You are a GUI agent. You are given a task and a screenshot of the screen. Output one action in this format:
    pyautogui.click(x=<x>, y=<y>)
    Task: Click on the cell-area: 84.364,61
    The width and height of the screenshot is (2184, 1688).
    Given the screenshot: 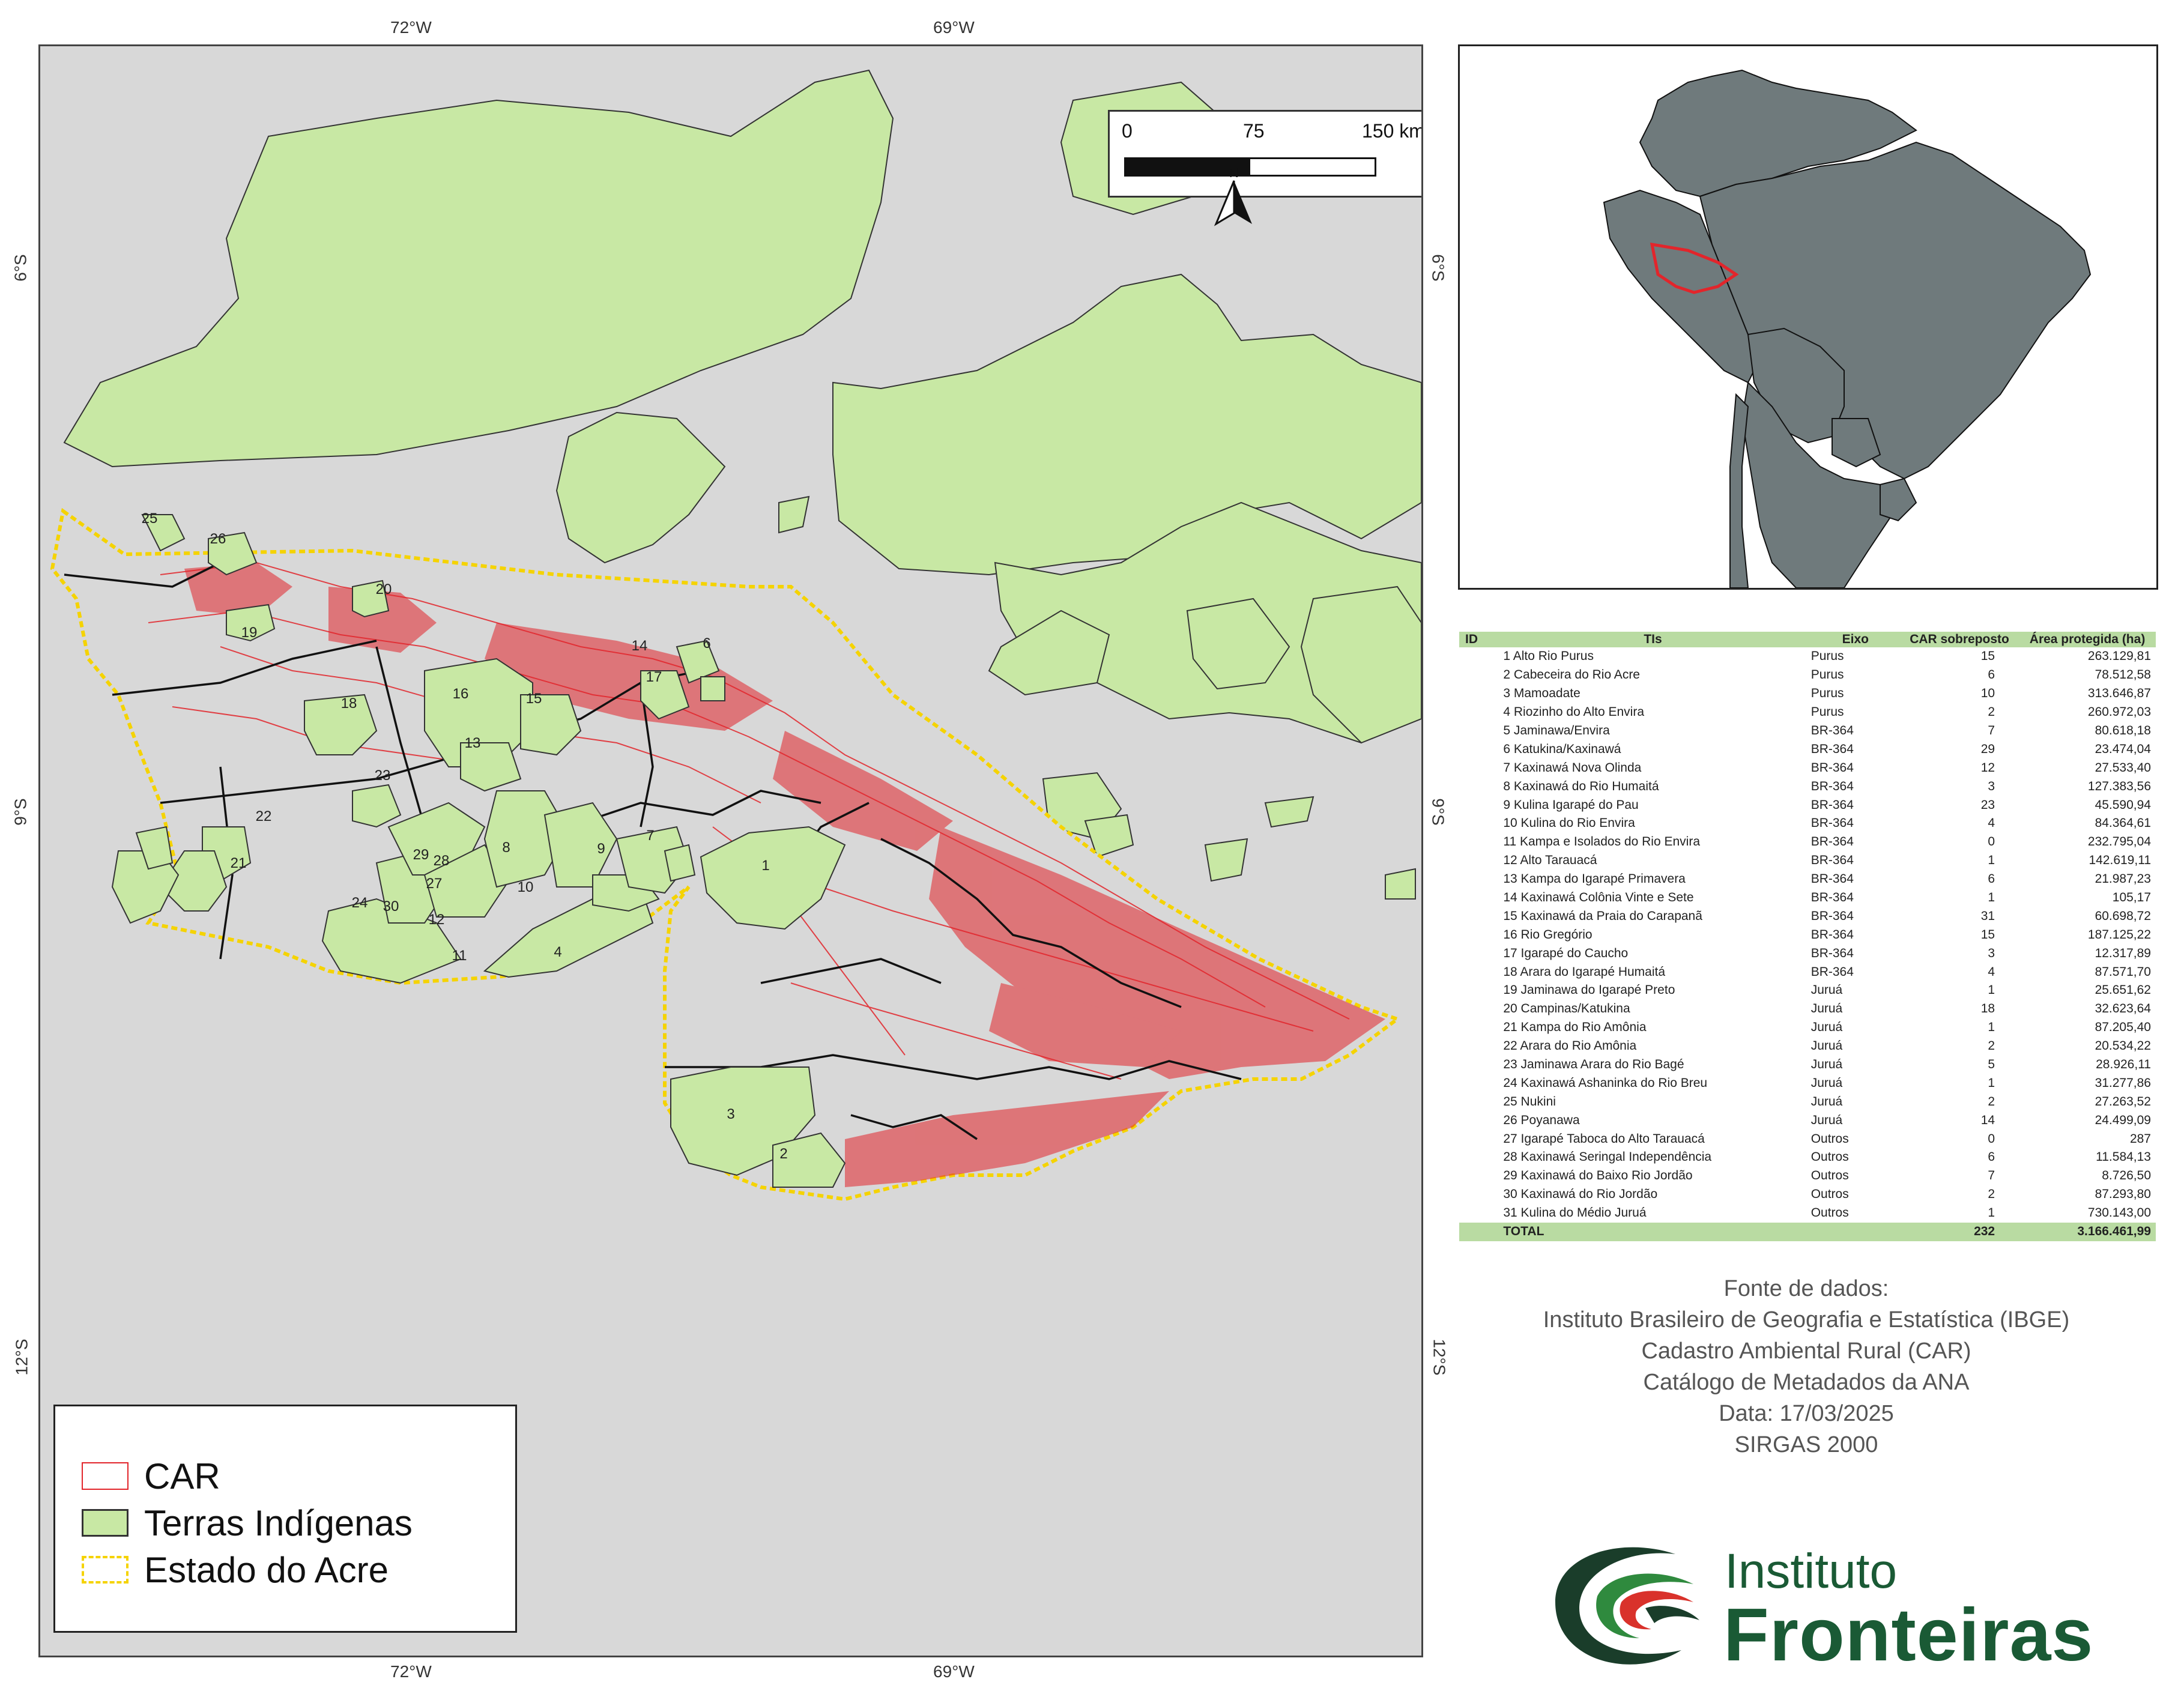 What is the action you would take?
    pyautogui.click(x=2123, y=823)
    